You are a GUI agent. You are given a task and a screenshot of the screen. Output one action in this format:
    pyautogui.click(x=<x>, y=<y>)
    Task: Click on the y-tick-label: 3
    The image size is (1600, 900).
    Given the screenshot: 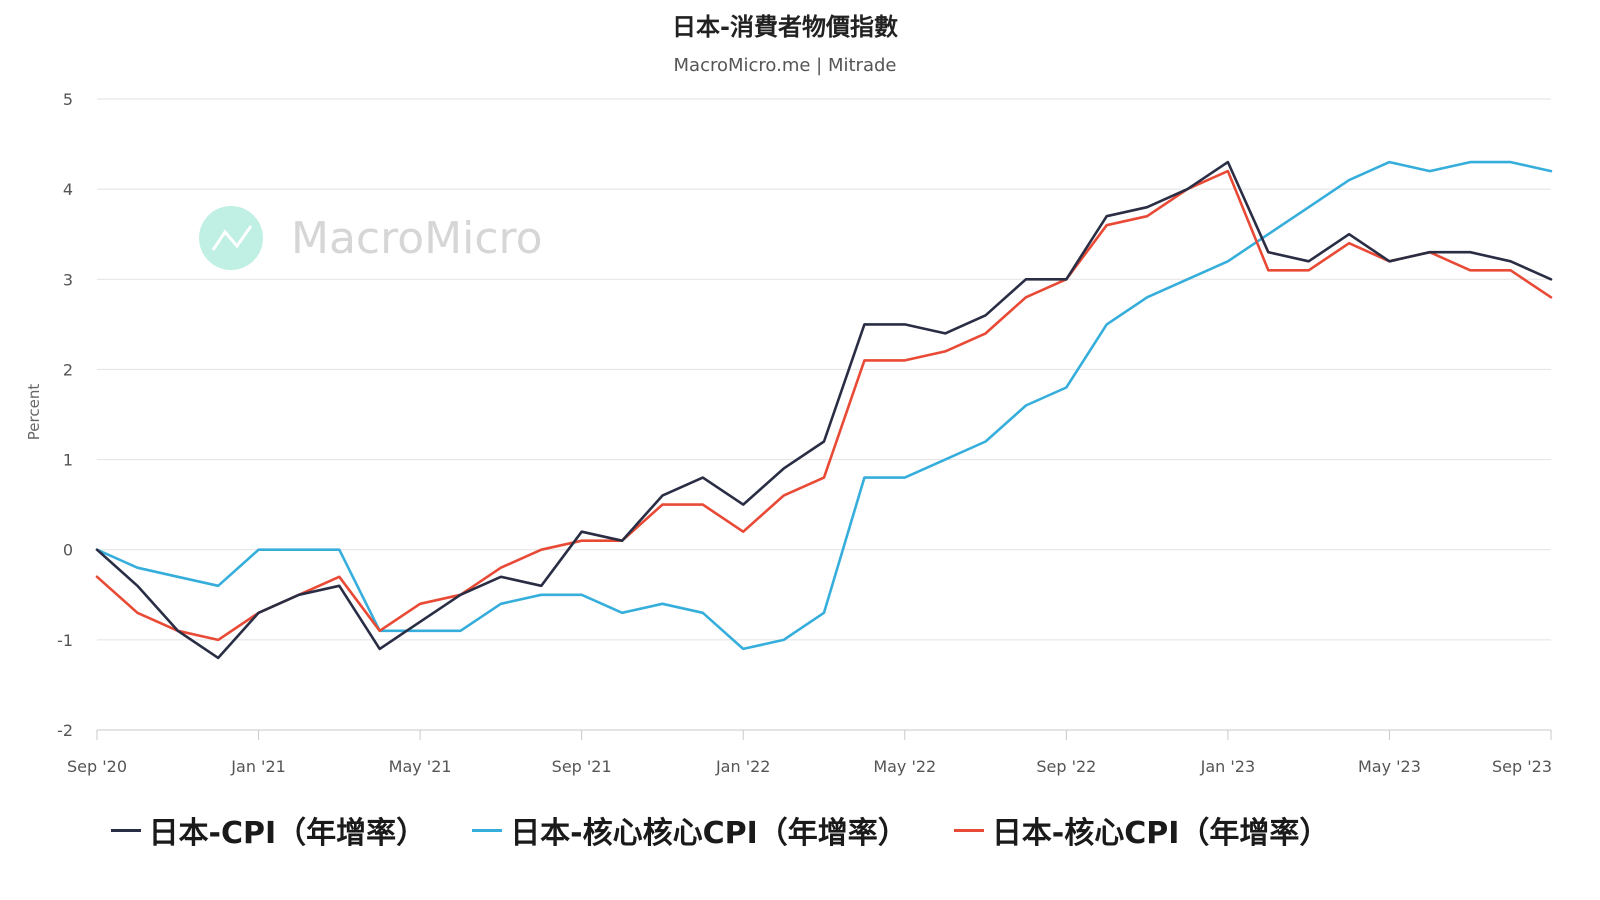 What is the action you would take?
    pyautogui.click(x=68, y=279)
    